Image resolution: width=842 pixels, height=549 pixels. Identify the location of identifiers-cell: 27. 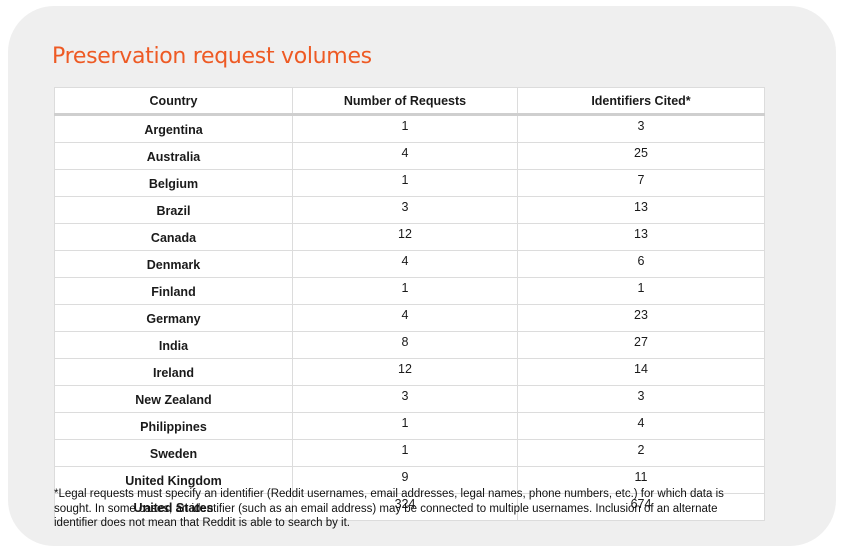
(641, 345).